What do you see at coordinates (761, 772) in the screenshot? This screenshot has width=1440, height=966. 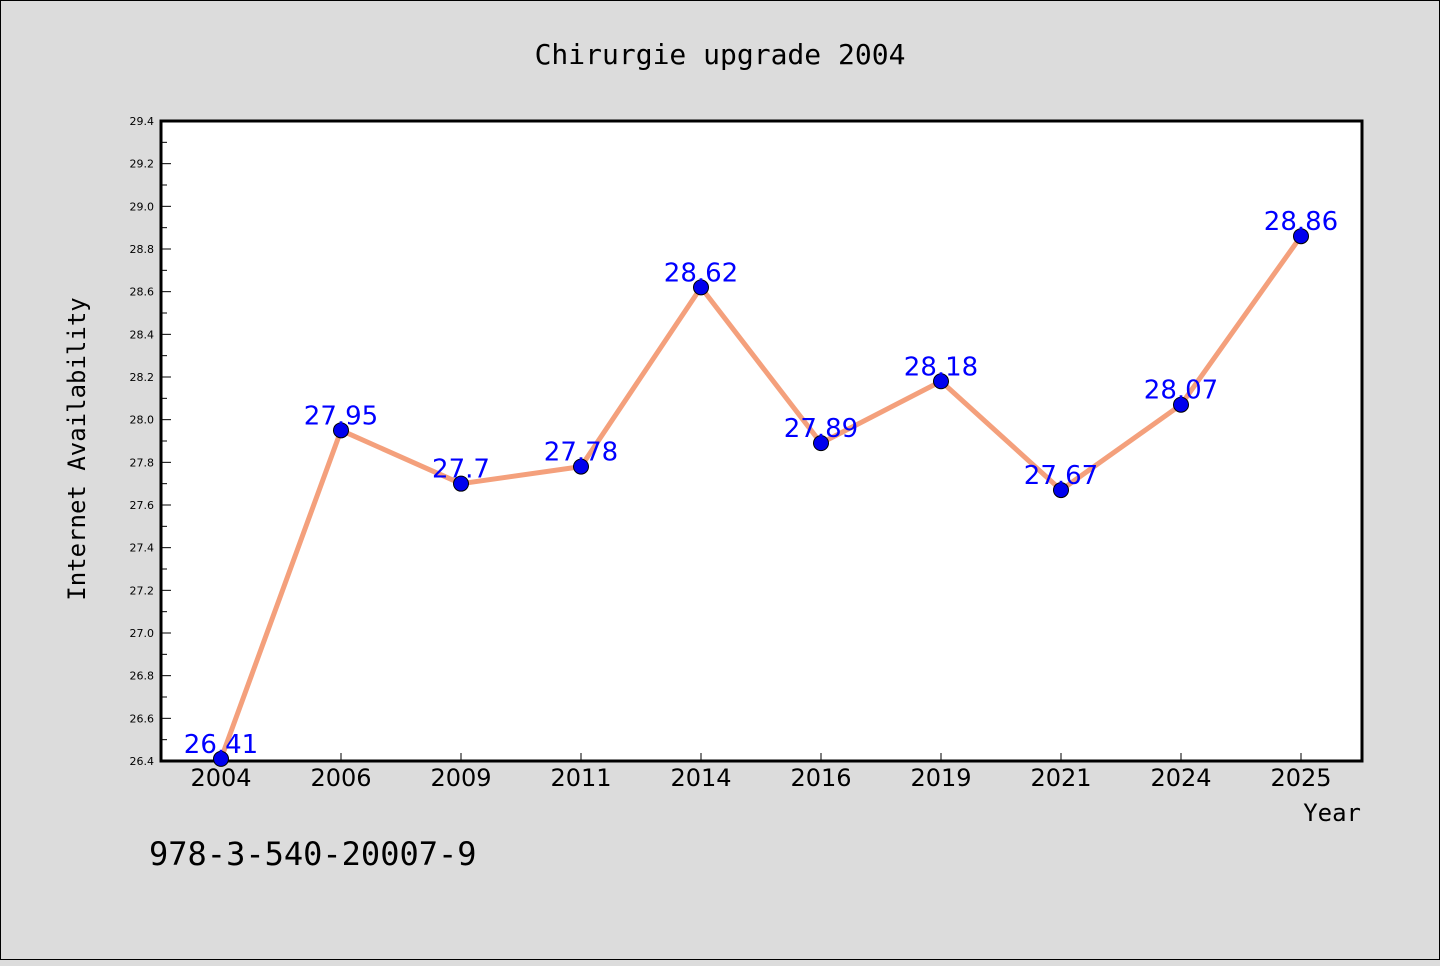 I see `x-axis: 2004 2006 2009 2011 2014 2016 2019 2021 2024 2025` at bounding box center [761, 772].